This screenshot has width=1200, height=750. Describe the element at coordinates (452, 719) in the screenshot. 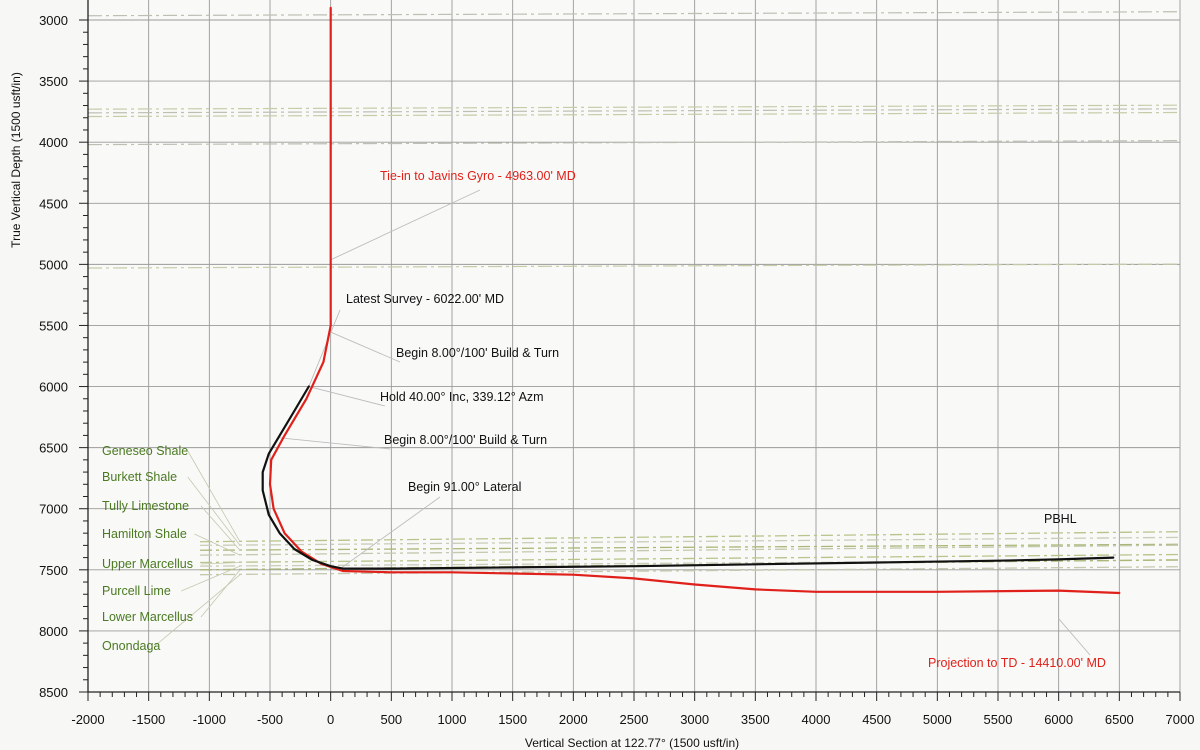

I see `x-tick-label: 1000` at that location.